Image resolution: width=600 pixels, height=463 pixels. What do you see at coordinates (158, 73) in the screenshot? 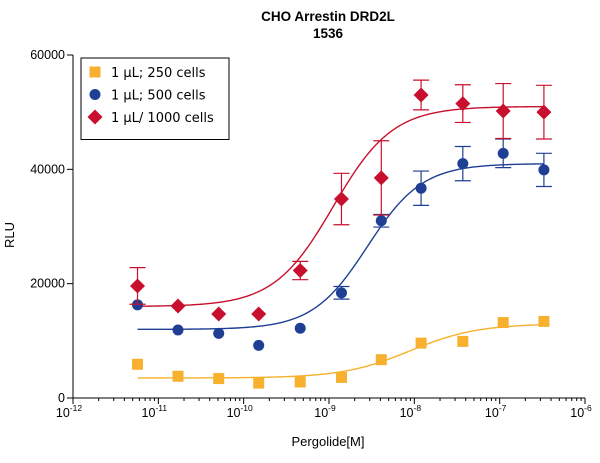
I see `legend-label: 1 µL; 250 cells` at bounding box center [158, 73].